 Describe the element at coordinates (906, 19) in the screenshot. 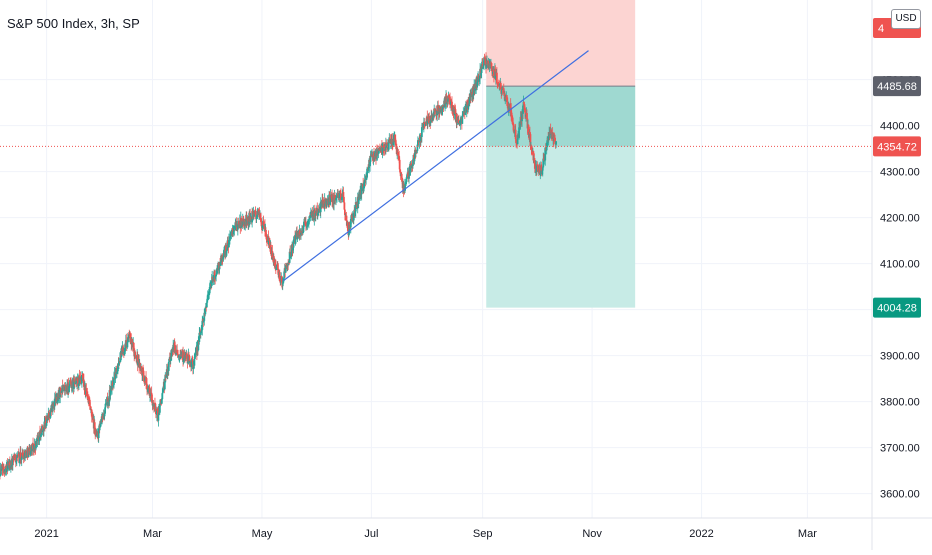

I see `currency-badge: USD` at that location.